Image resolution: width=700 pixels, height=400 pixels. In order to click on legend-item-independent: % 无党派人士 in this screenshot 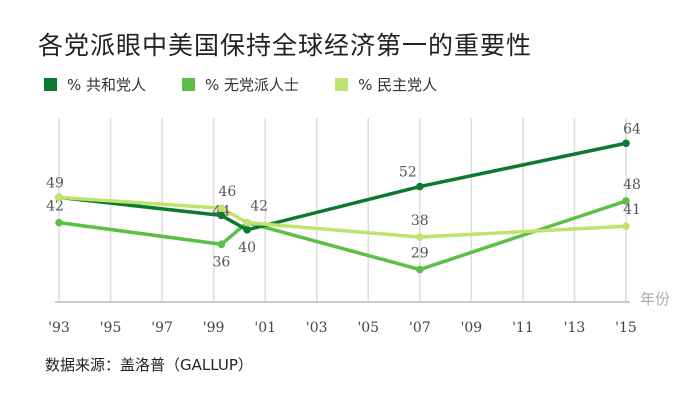, I will do `click(240, 84)`.